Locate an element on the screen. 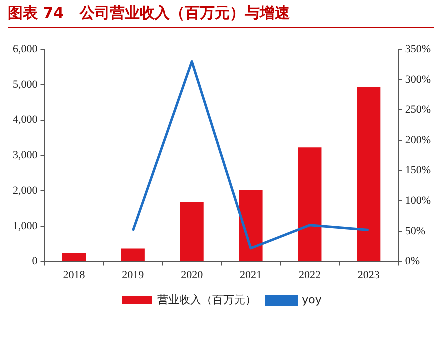 The image size is (442, 347). x-tick-label: 2023 is located at coordinates (369, 275).